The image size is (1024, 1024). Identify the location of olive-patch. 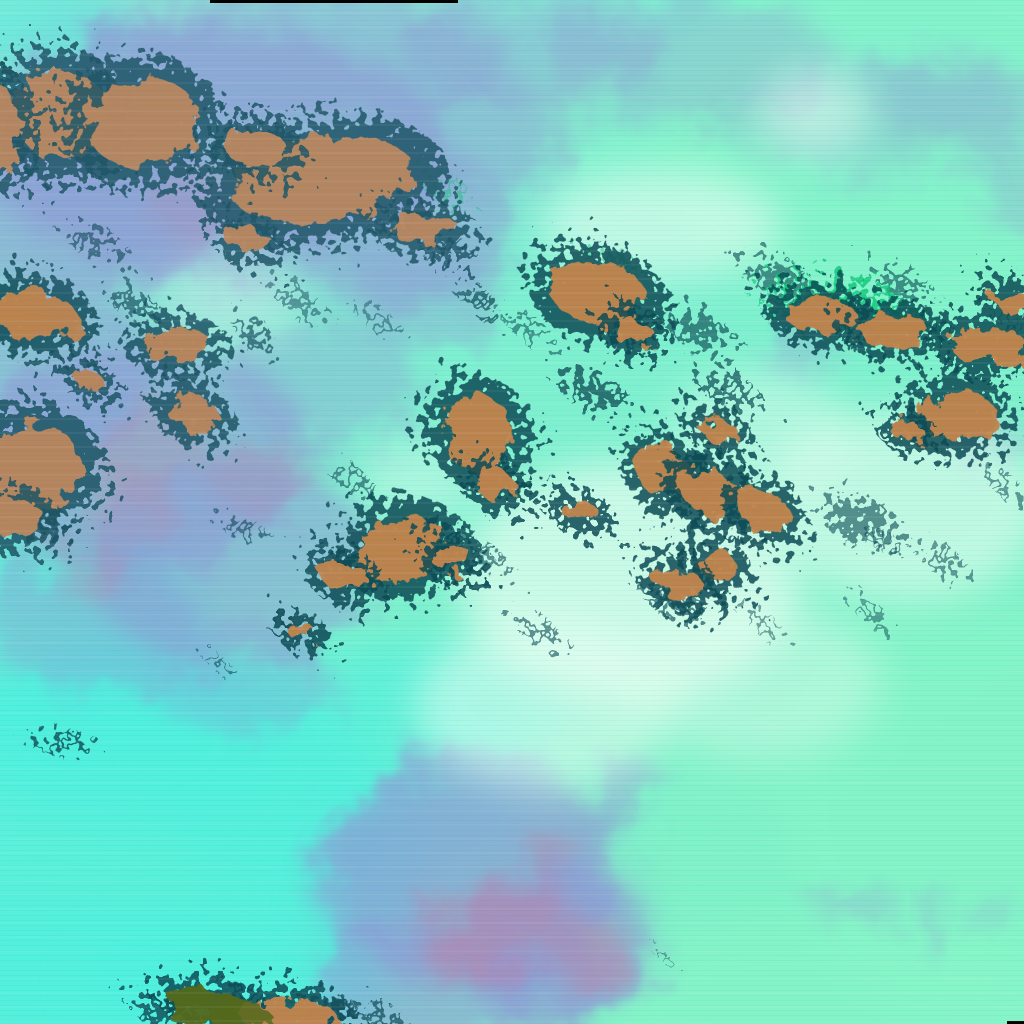
(240, 1013).